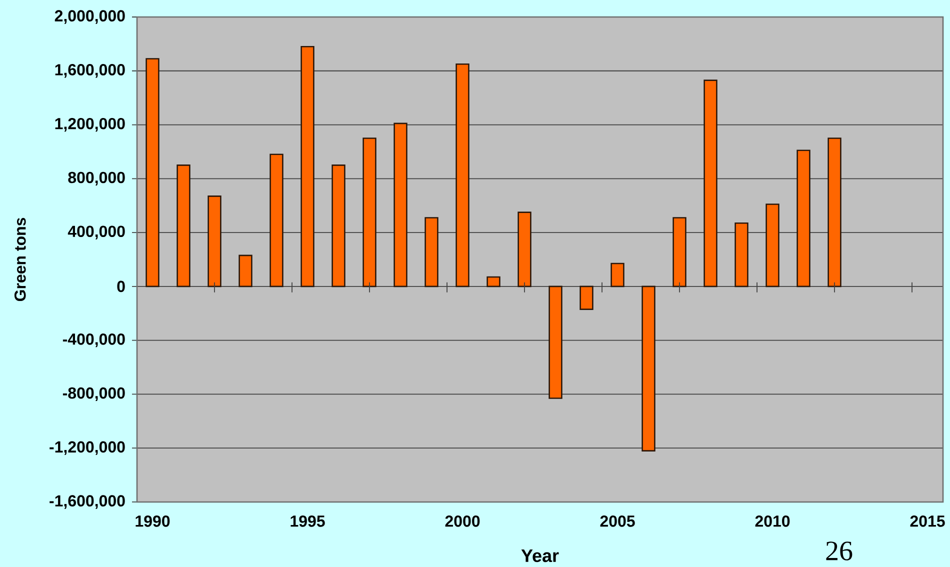  What do you see at coordinates (540, 556) in the screenshot?
I see `x-axis-title: Year` at bounding box center [540, 556].